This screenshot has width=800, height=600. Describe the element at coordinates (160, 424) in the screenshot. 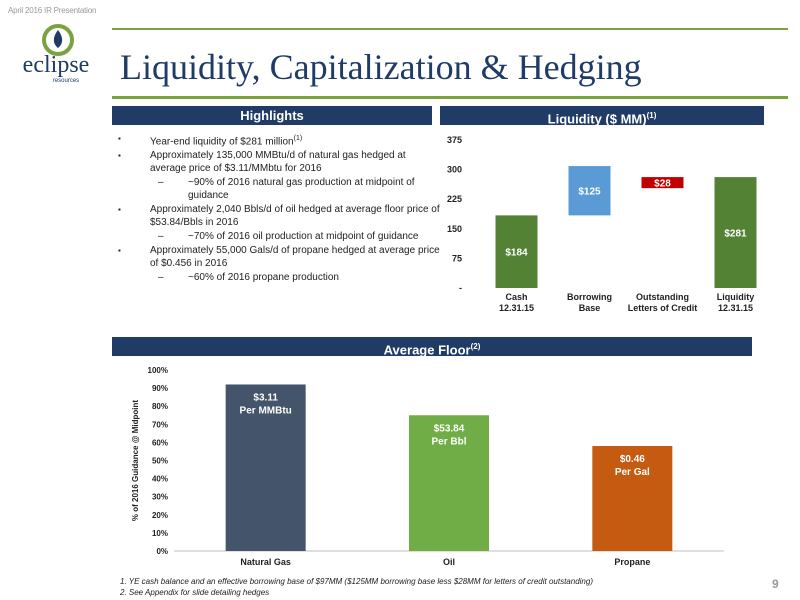

I see `floor-y-tick: 70%` at that location.